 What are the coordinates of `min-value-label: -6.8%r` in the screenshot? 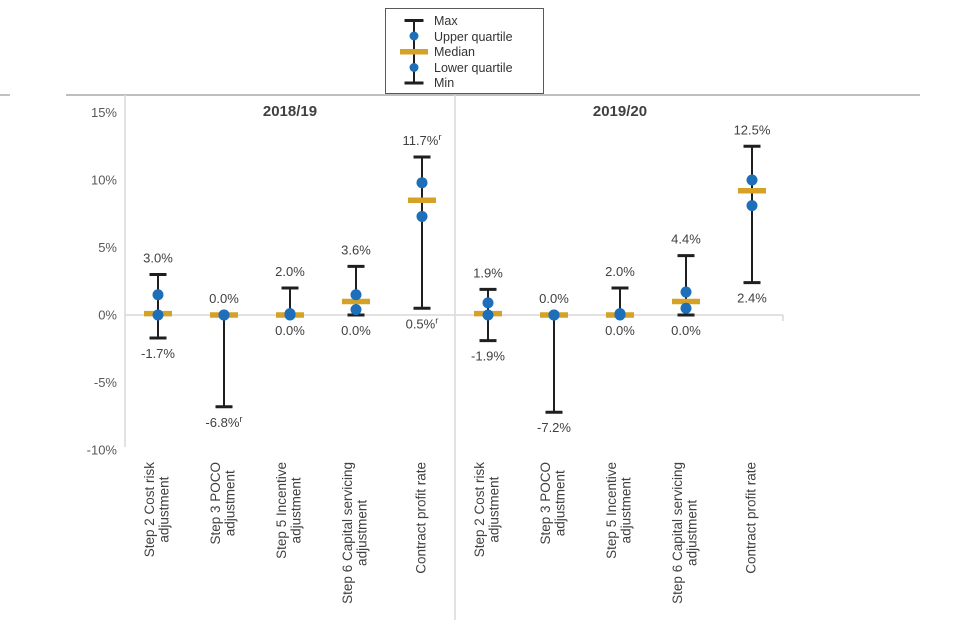 It's located at (223, 422).